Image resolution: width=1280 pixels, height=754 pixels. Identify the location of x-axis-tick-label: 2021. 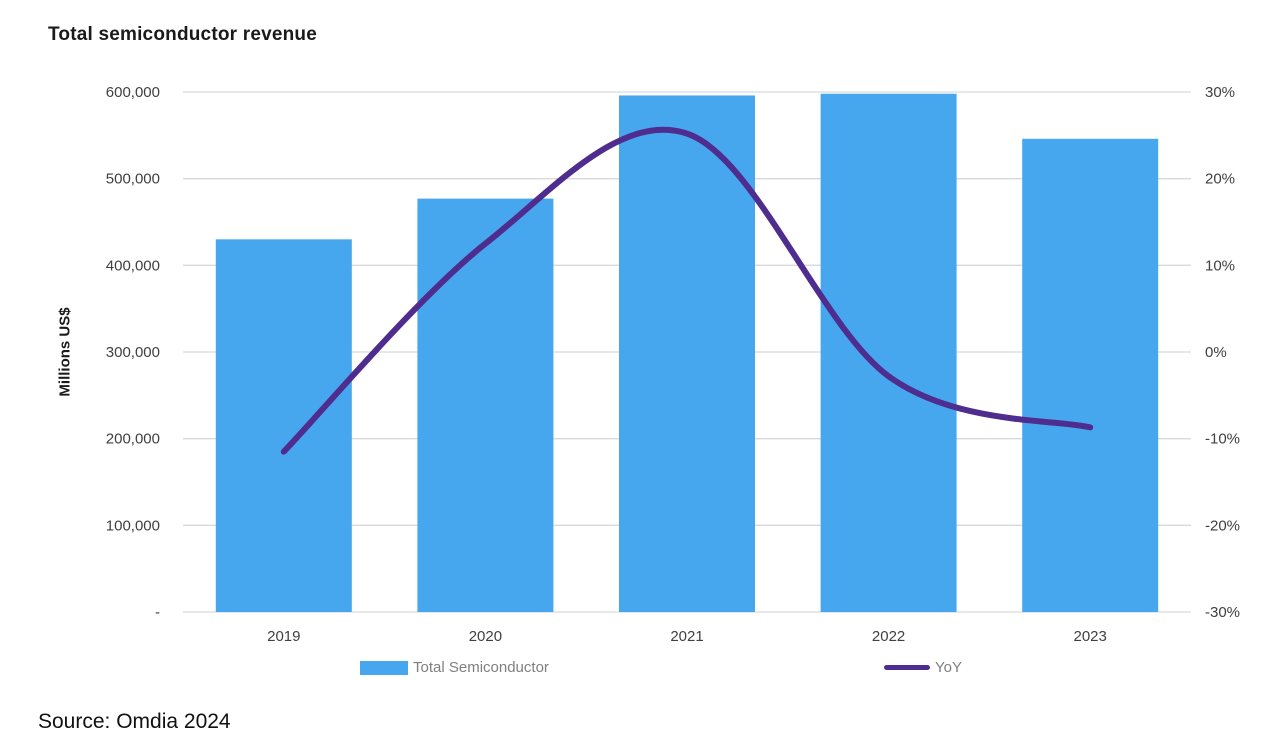
(686, 636).